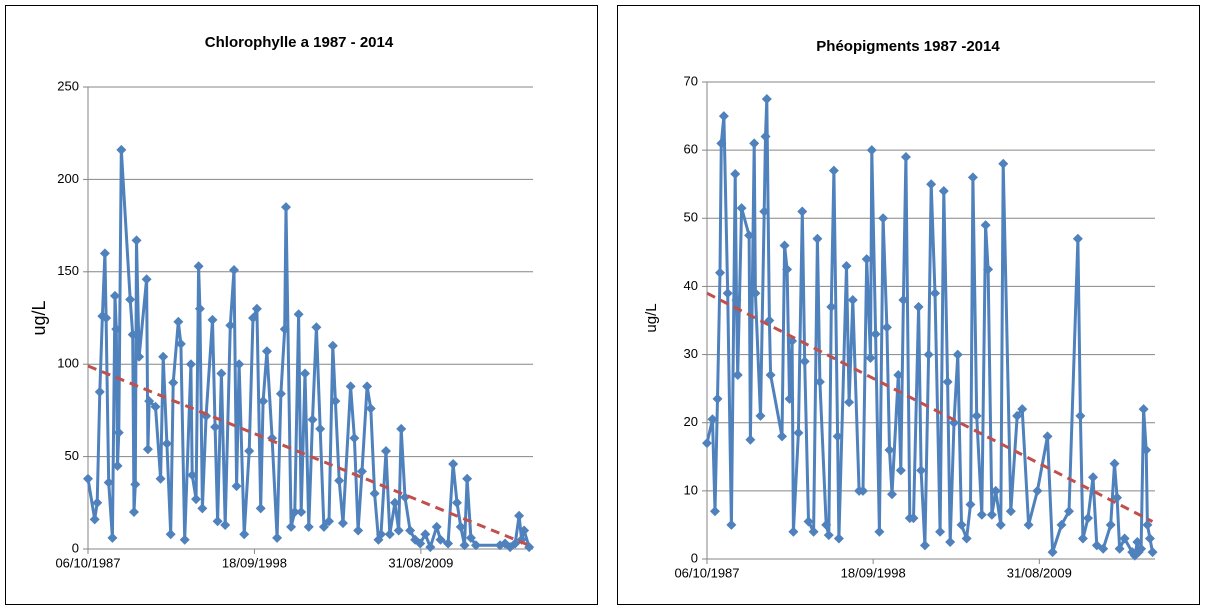 The image size is (1205, 612). What do you see at coordinates (873, 572) in the screenshot?
I see `x-tick-label: 18/09/1998` at bounding box center [873, 572].